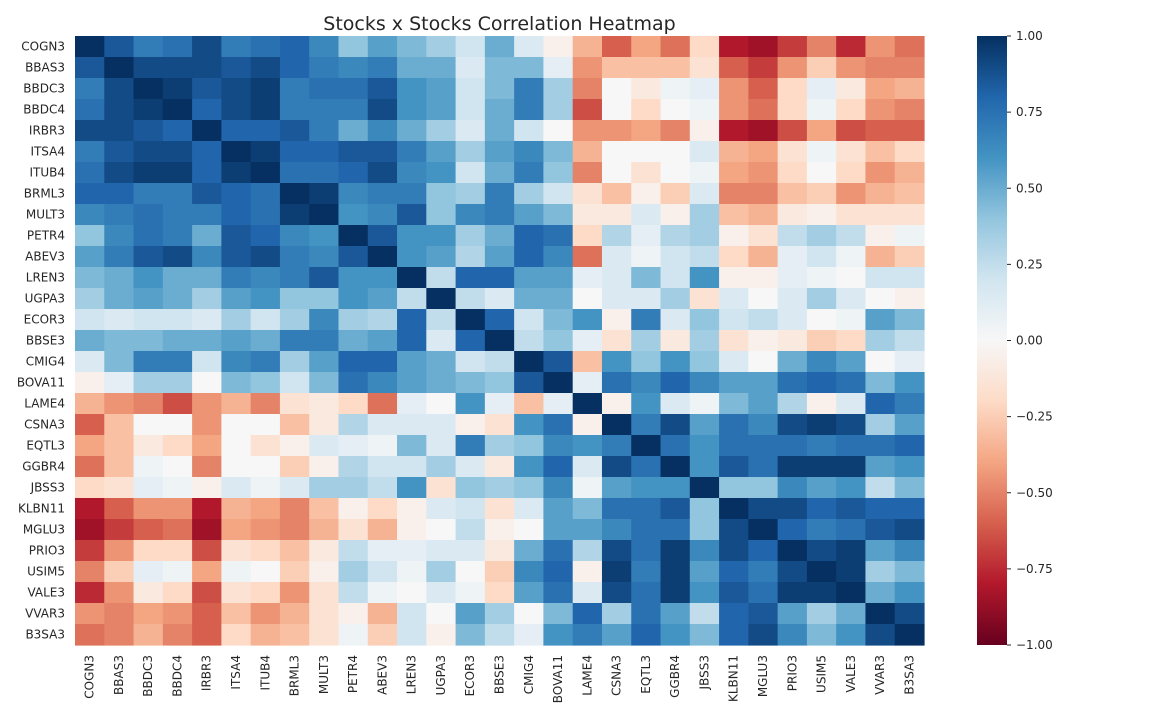  I want to click on y-tick-label: VVAR3, so click(45, 614).